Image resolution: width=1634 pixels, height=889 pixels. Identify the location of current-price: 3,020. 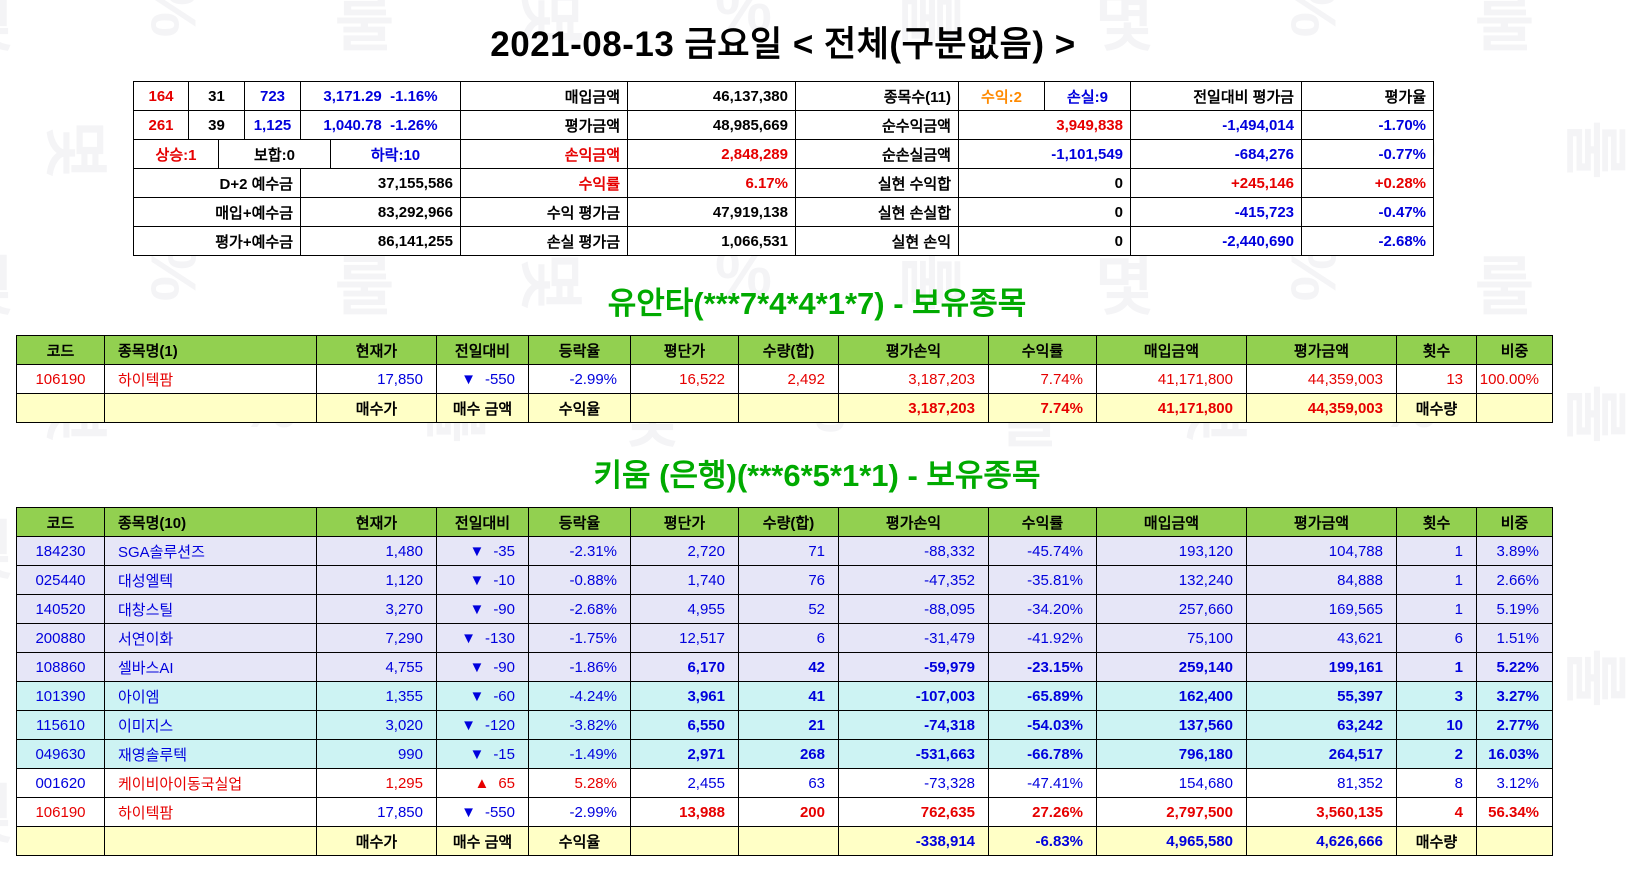
(377, 725).